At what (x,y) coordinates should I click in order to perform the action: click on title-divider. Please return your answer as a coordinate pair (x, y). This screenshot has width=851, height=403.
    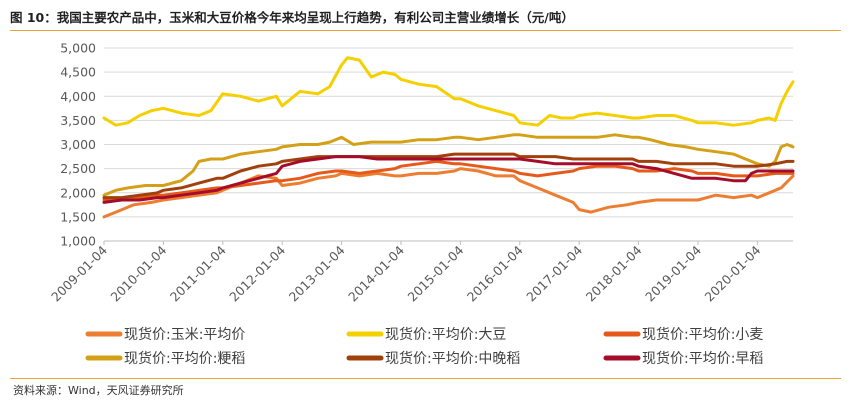
    Looking at the image, I should click on (425, 30).